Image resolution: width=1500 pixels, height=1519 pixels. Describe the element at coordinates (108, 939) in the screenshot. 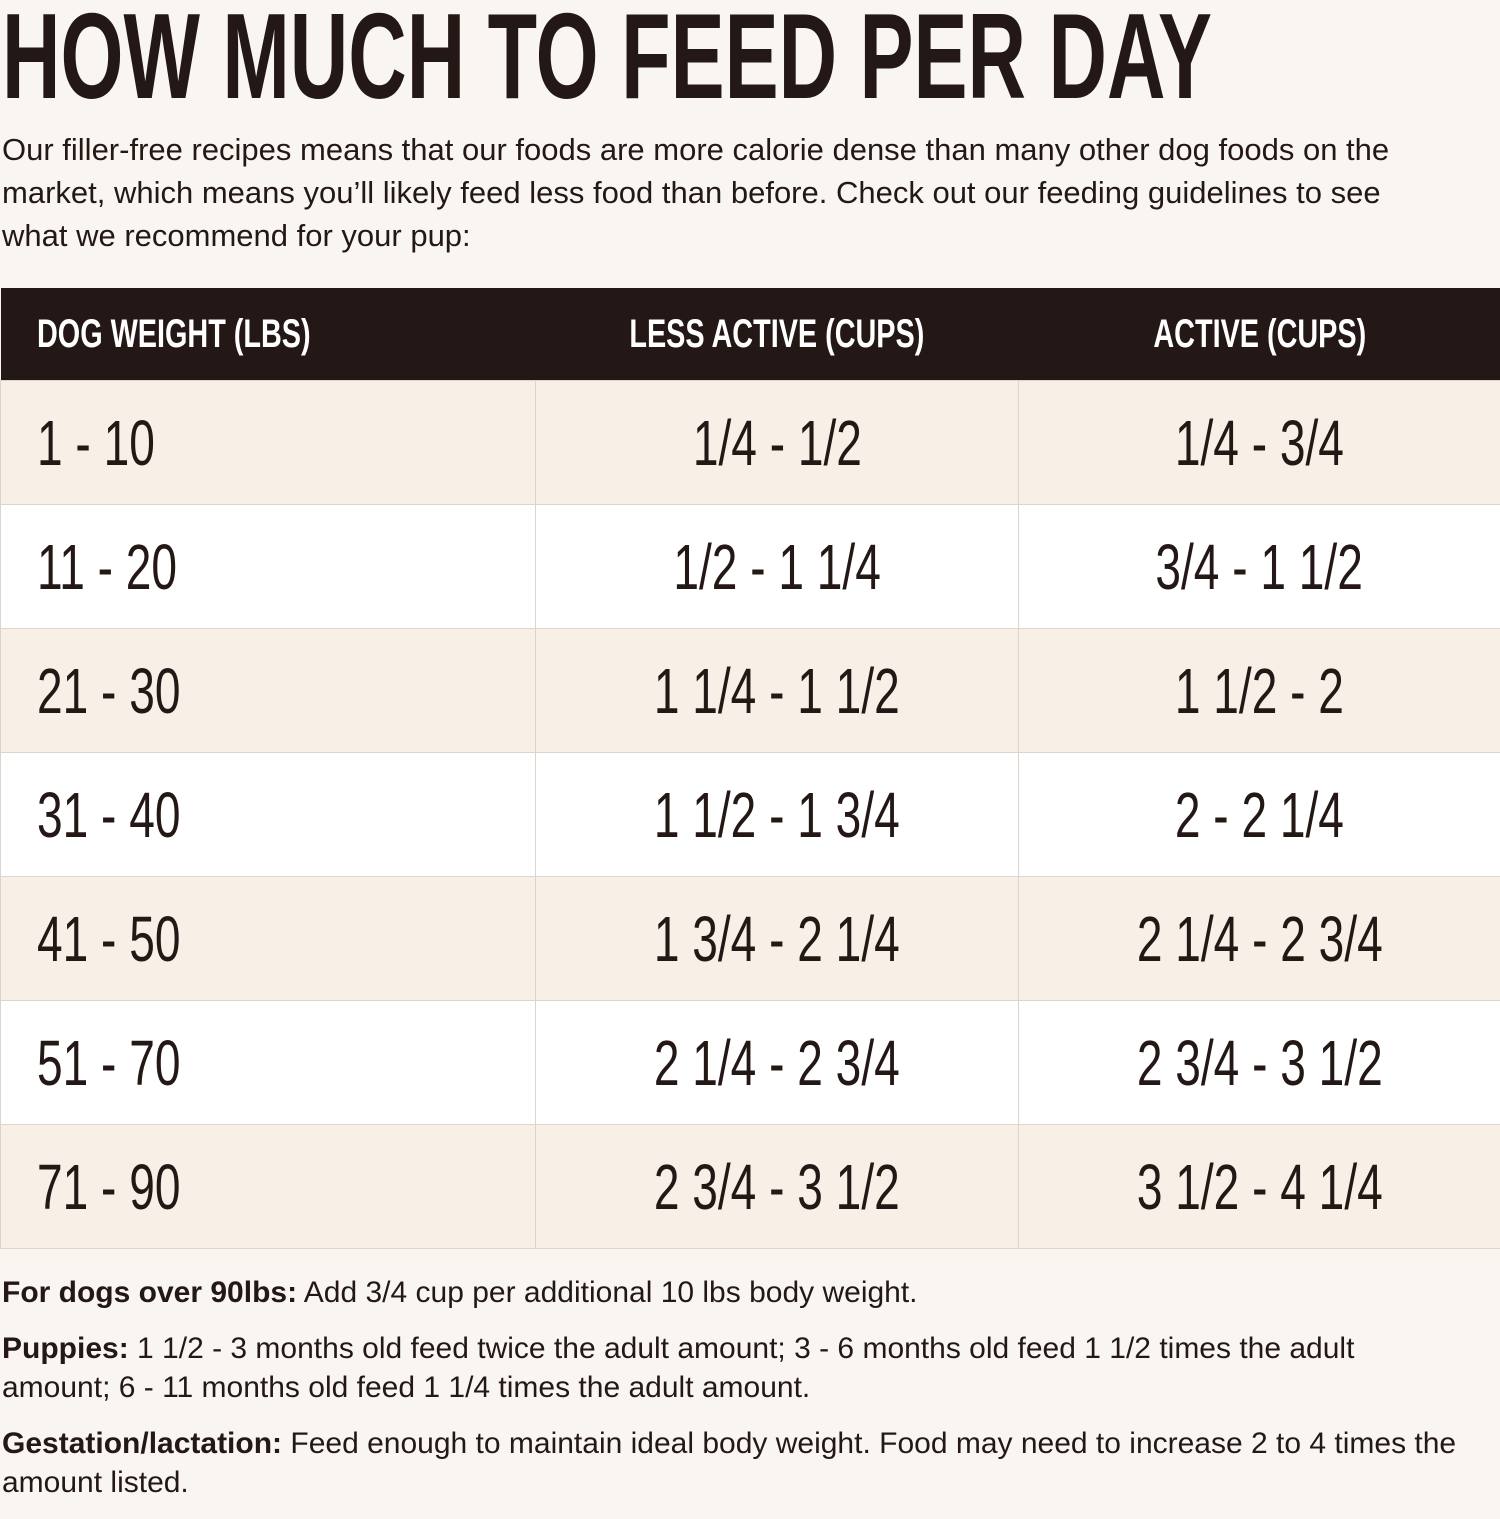

I see `cell-text: 41 - 50` at that location.